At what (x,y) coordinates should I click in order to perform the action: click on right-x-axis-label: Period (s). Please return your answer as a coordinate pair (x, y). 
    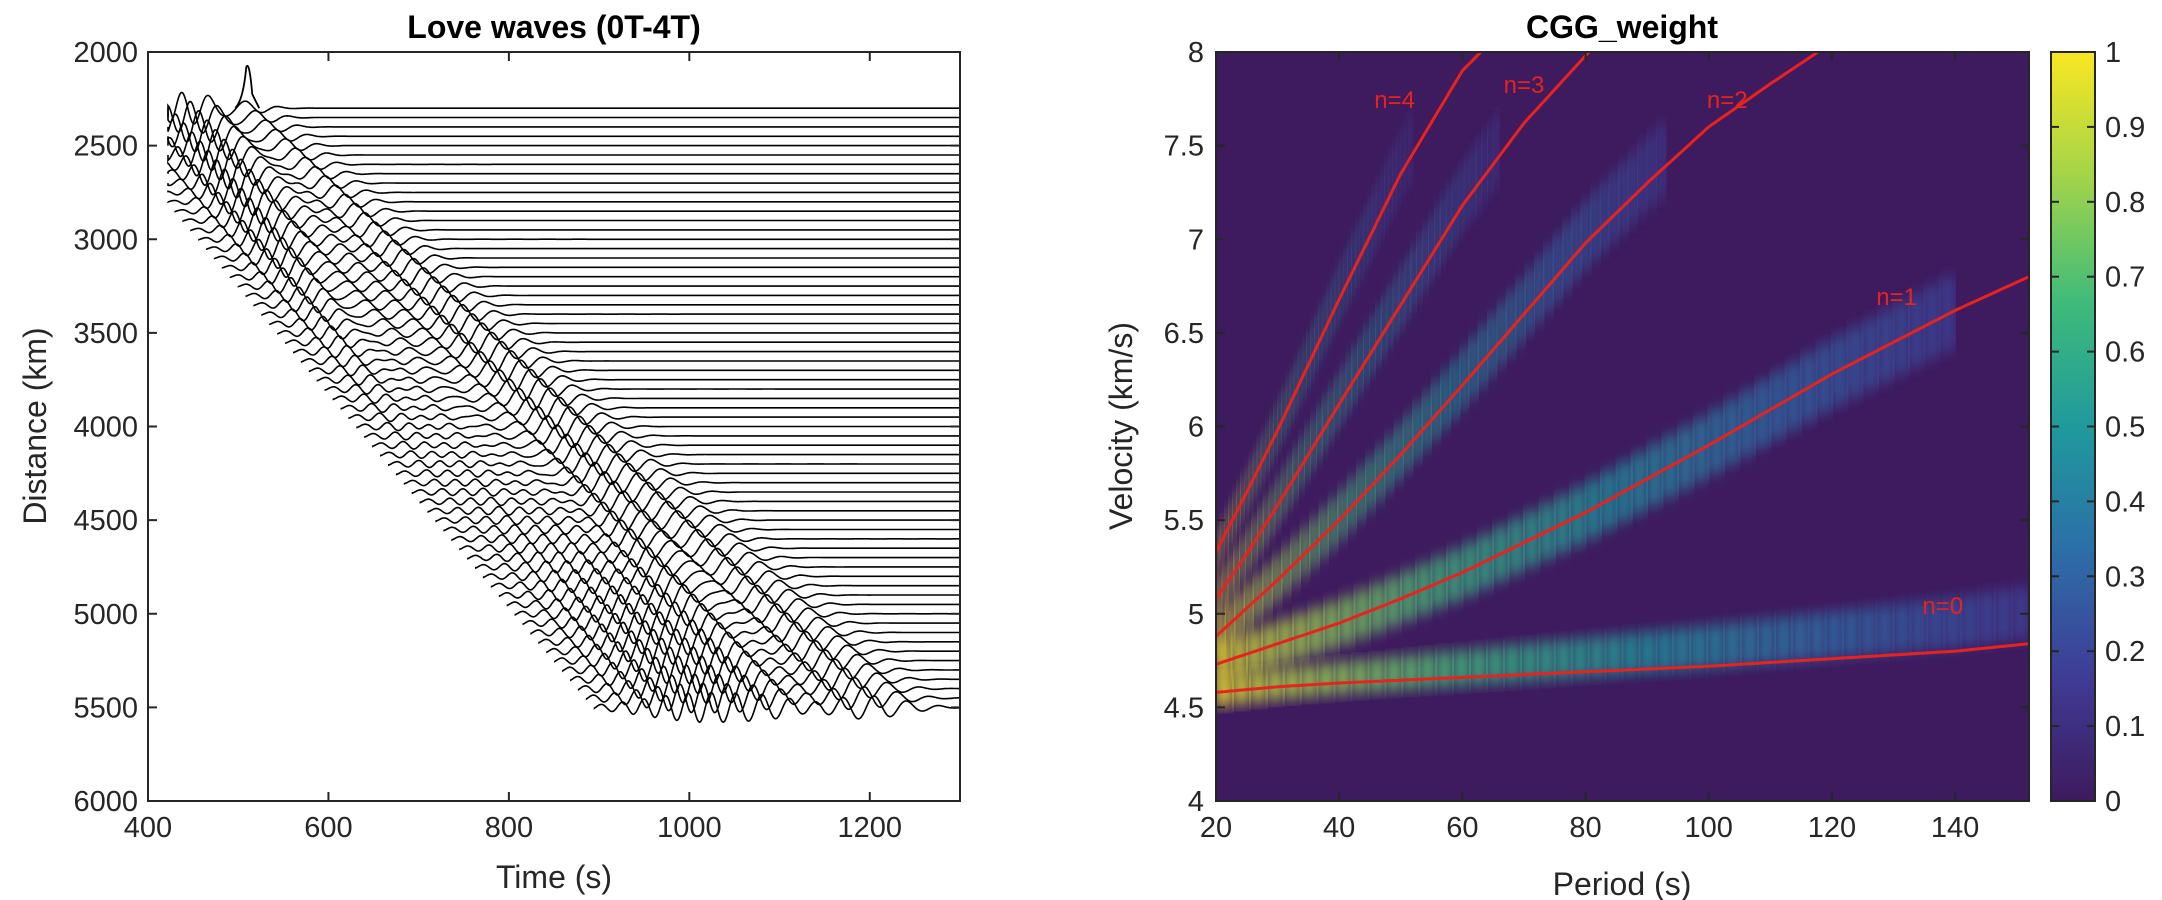
    Looking at the image, I should click on (1622, 883).